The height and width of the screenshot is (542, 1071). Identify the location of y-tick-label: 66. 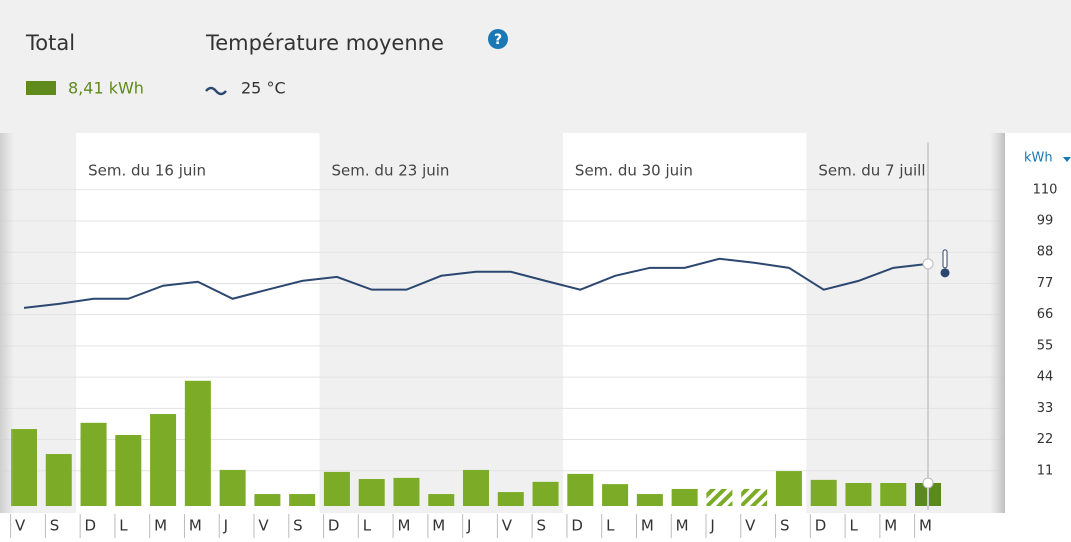
(1045, 314).